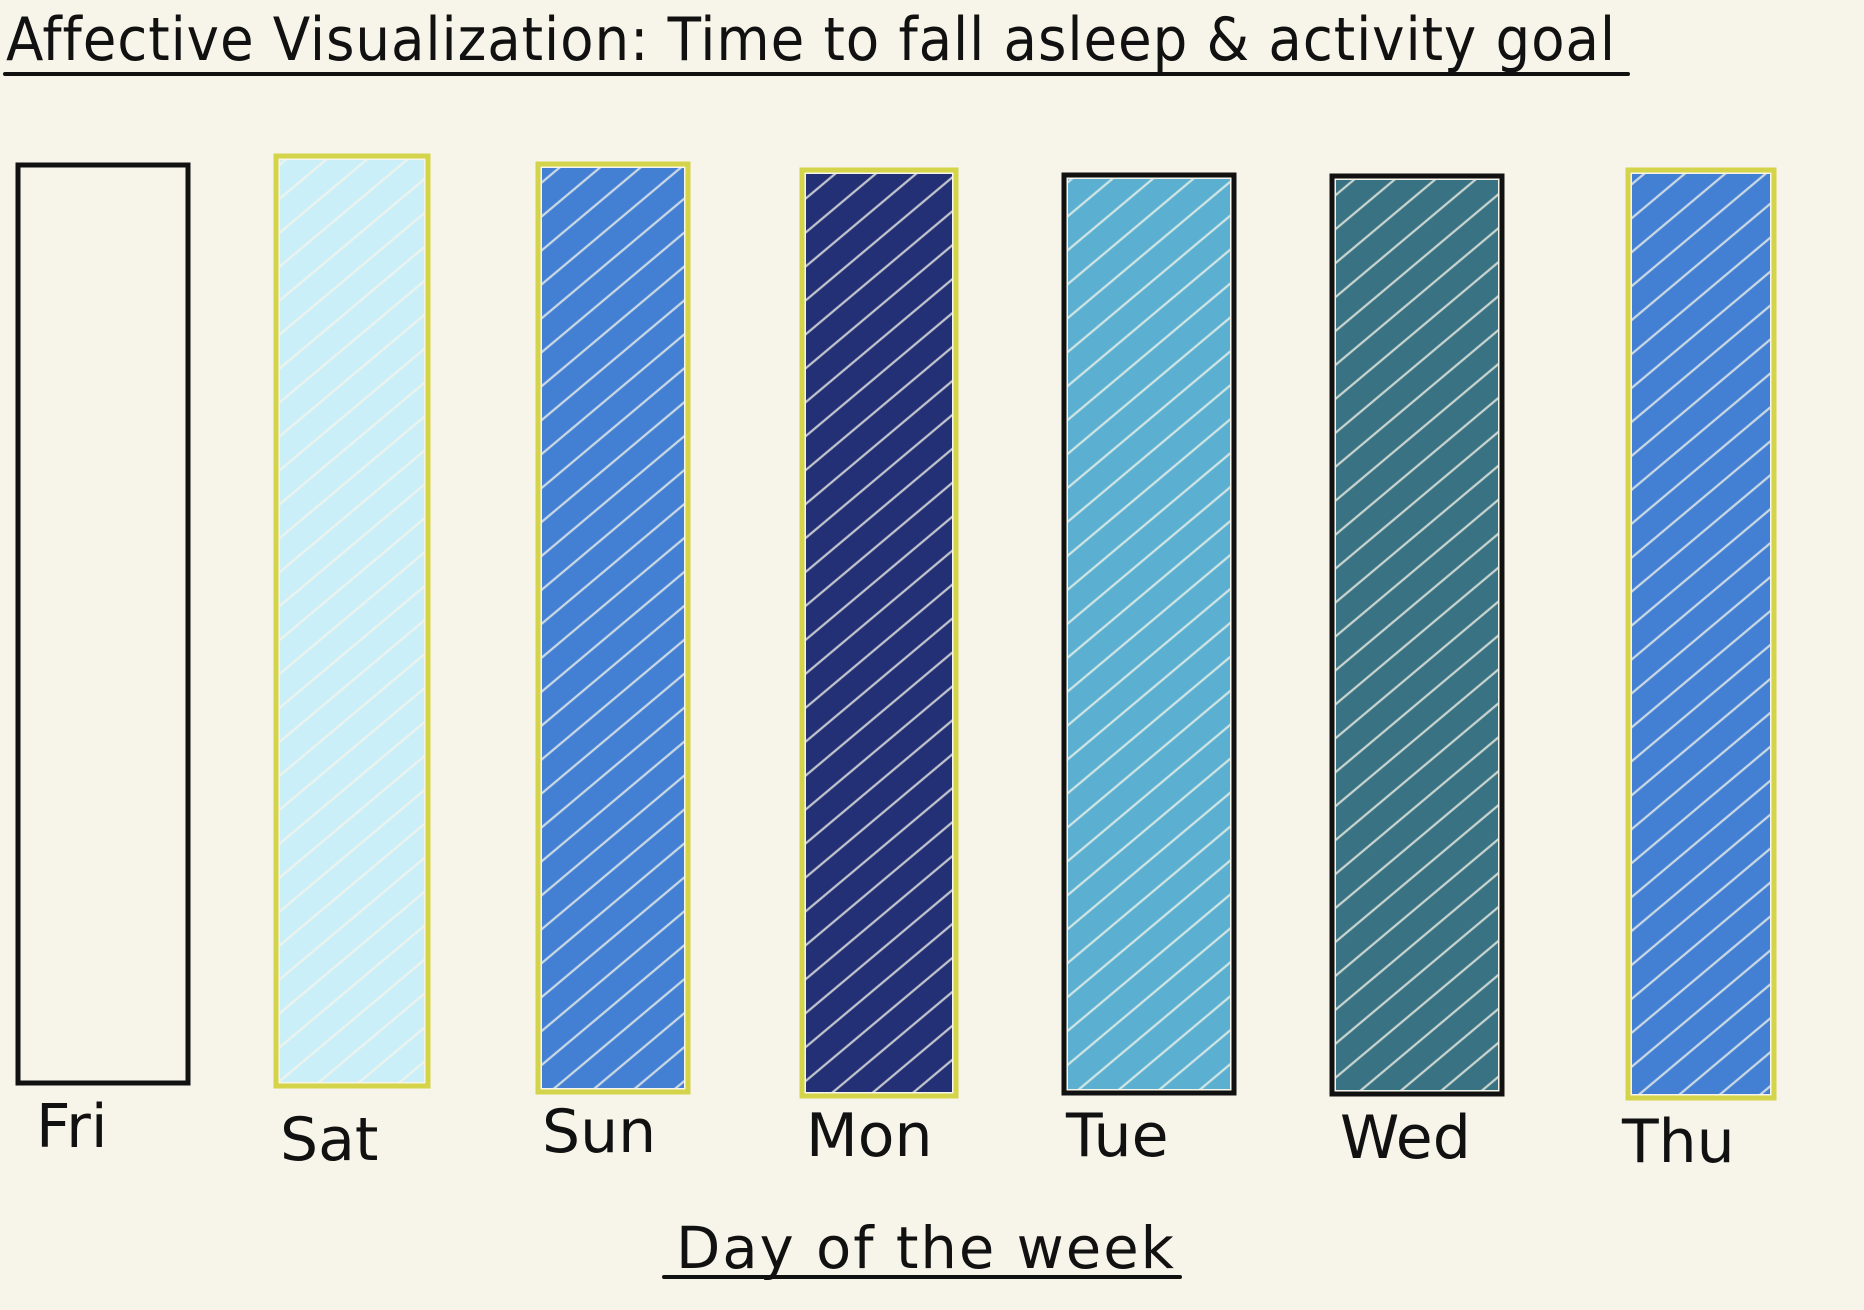  I want to click on bar-outline-sat, so click(352, 621).